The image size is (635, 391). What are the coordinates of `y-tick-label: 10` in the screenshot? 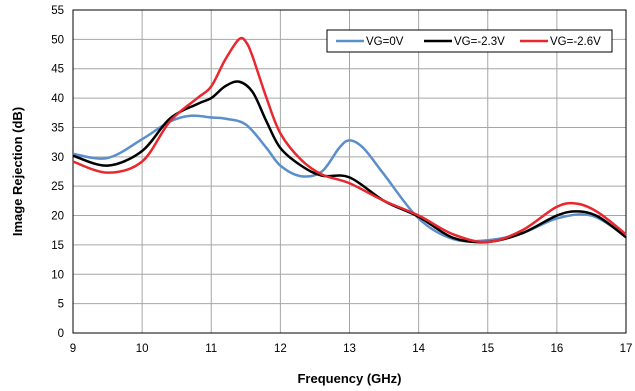 It's located at (57, 275).